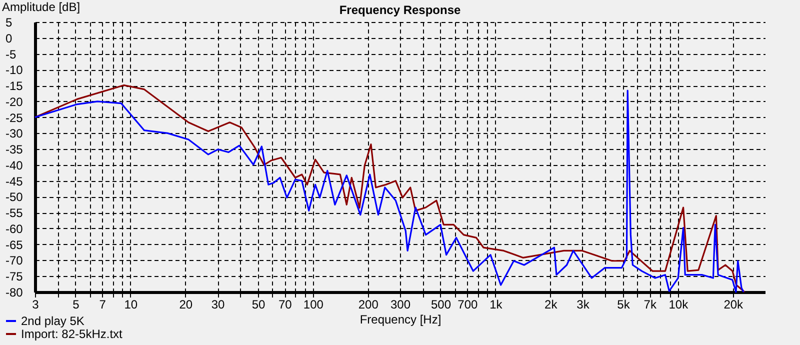  What do you see at coordinates (551, 305) in the screenshot?
I see `x-tick-label: 2k` at bounding box center [551, 305].